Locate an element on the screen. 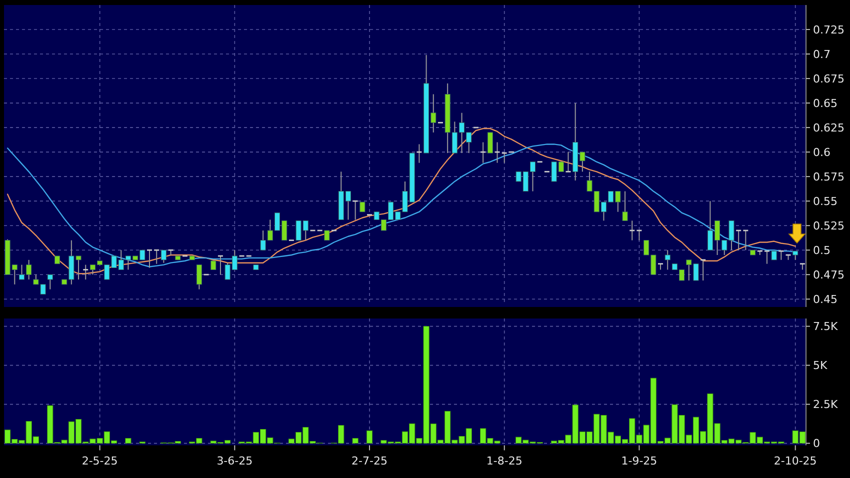 The image size is (850, 478). y-tick-label: 0.7 is located at coordinates (821, 54).